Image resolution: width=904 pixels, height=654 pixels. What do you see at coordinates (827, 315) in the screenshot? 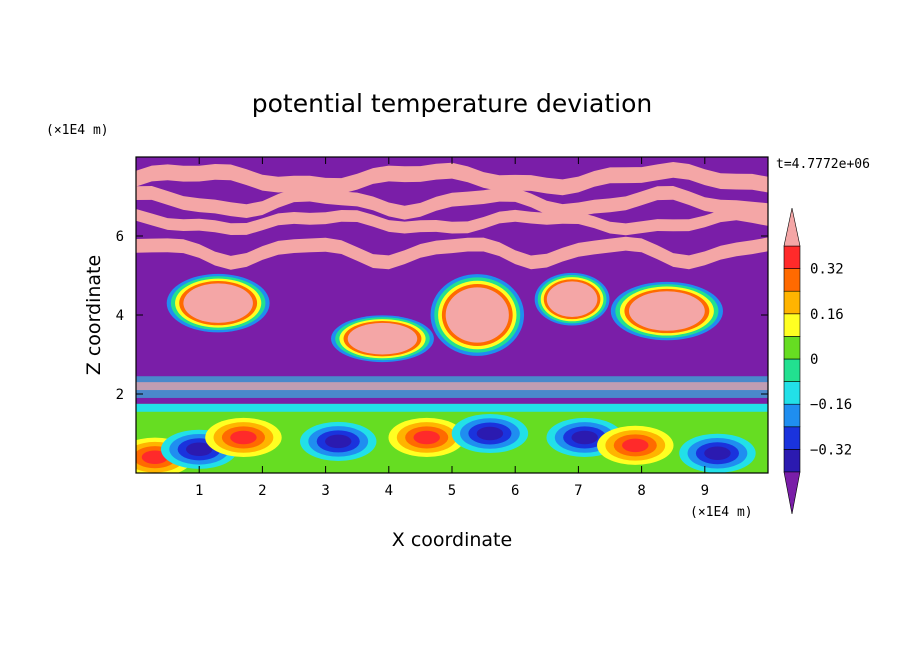
I see `colorbar-label: 0.16` at bounding box center [827, 315].